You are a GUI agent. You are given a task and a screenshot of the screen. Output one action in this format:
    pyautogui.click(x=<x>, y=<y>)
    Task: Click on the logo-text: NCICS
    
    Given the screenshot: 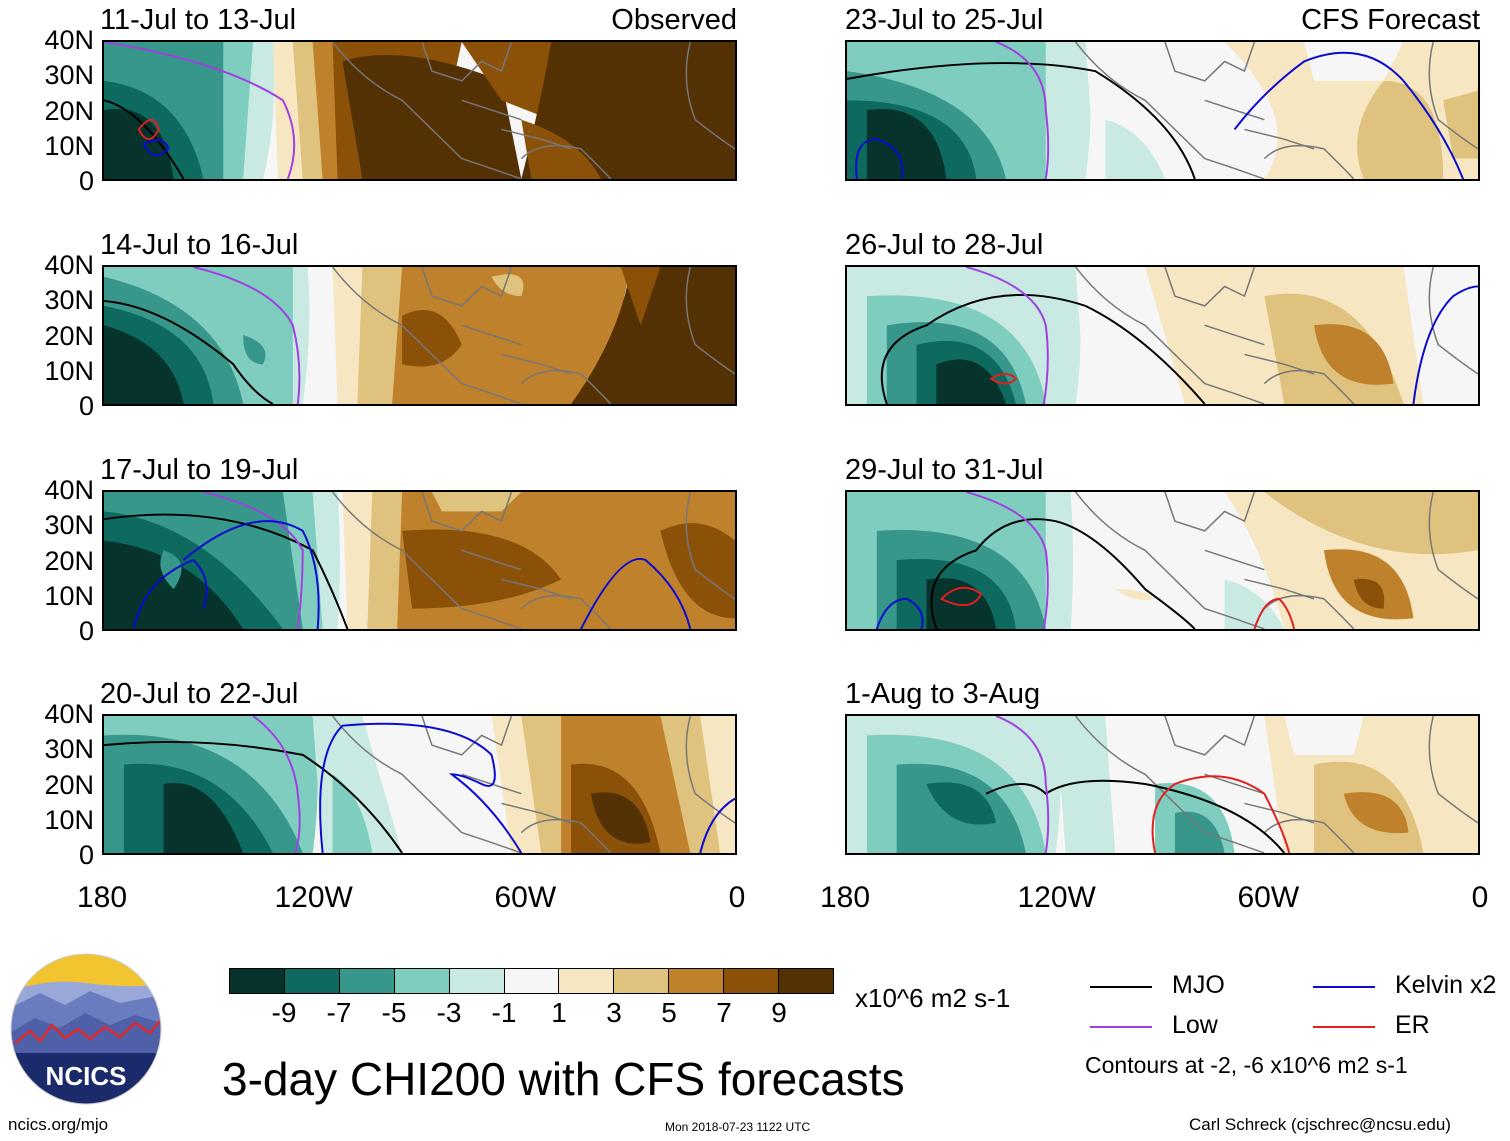 What is the action you would take?
    pyautogui.click(x=86, y=1076)
    